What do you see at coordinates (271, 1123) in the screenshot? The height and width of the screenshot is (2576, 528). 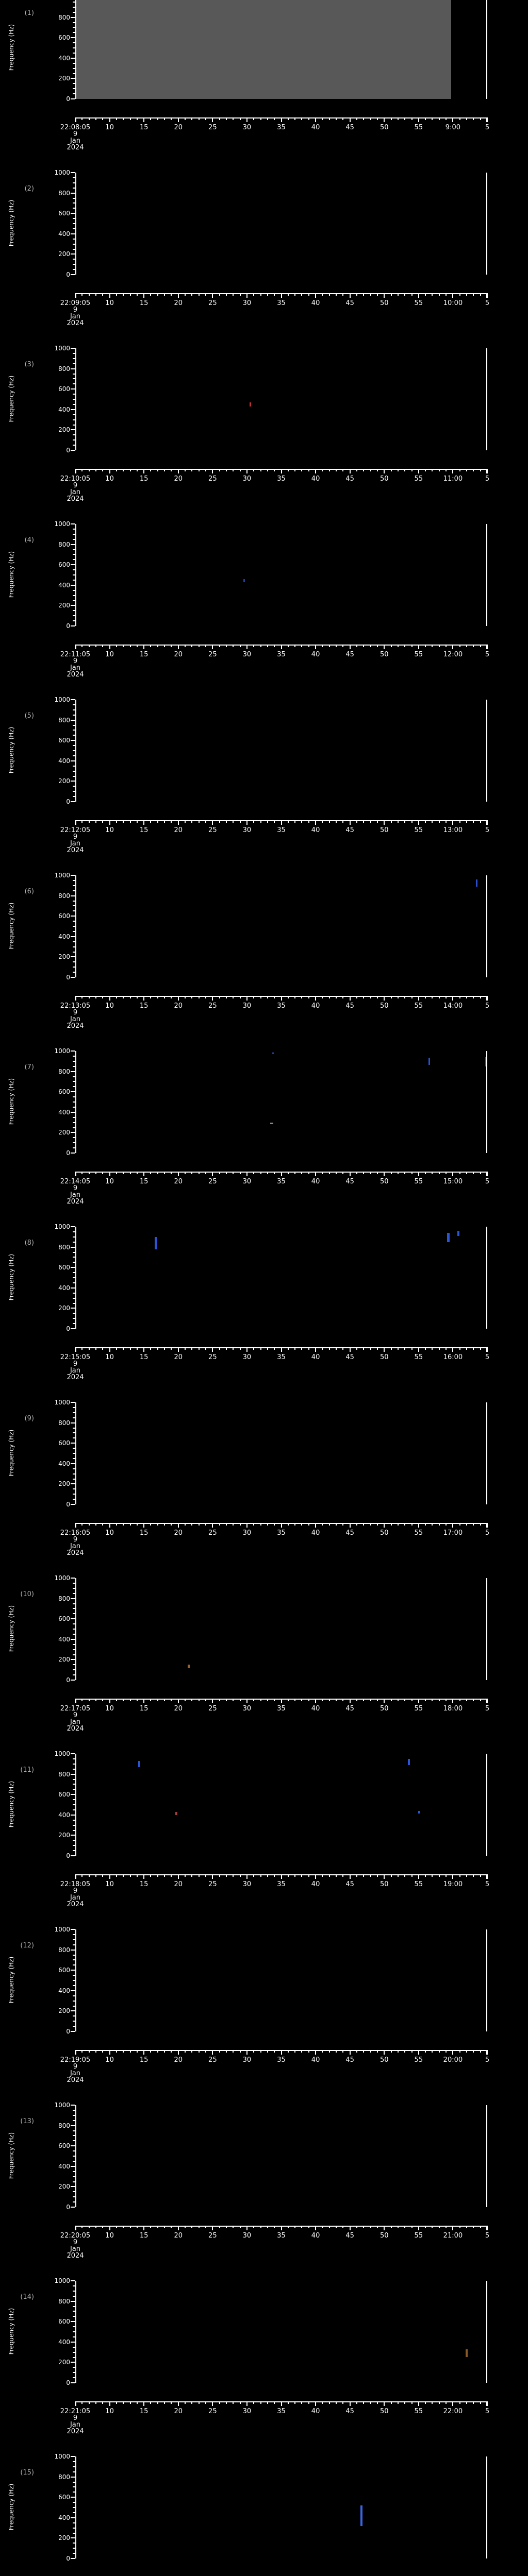 I see `spectral-detection` at bounding box center [271, 1123].